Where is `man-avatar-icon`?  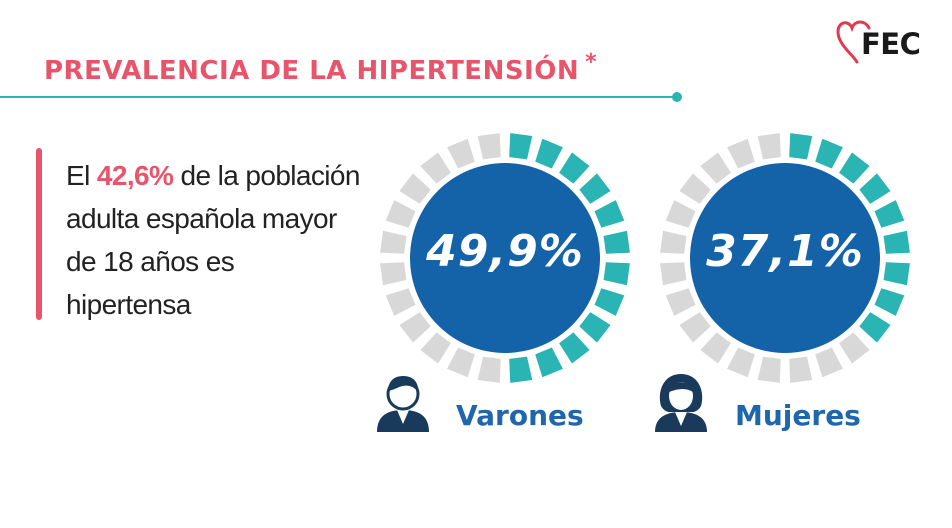 man-avatar-icon is located at coordinates (403, 404).